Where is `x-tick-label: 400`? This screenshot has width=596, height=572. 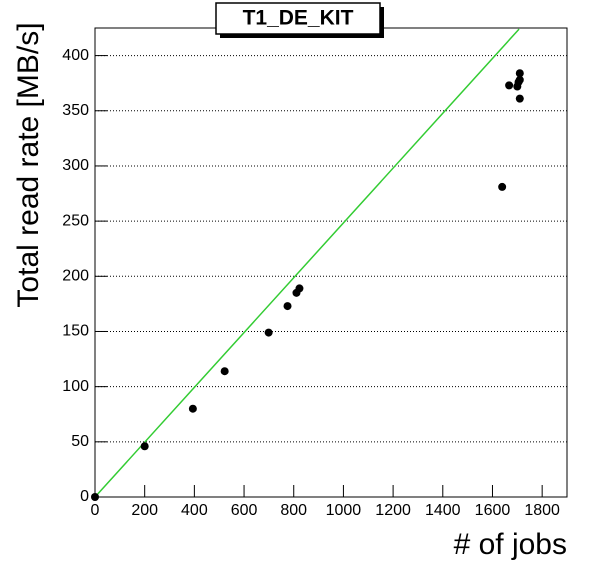
x-tick-label: 400 is located at coordinates (194, 510).